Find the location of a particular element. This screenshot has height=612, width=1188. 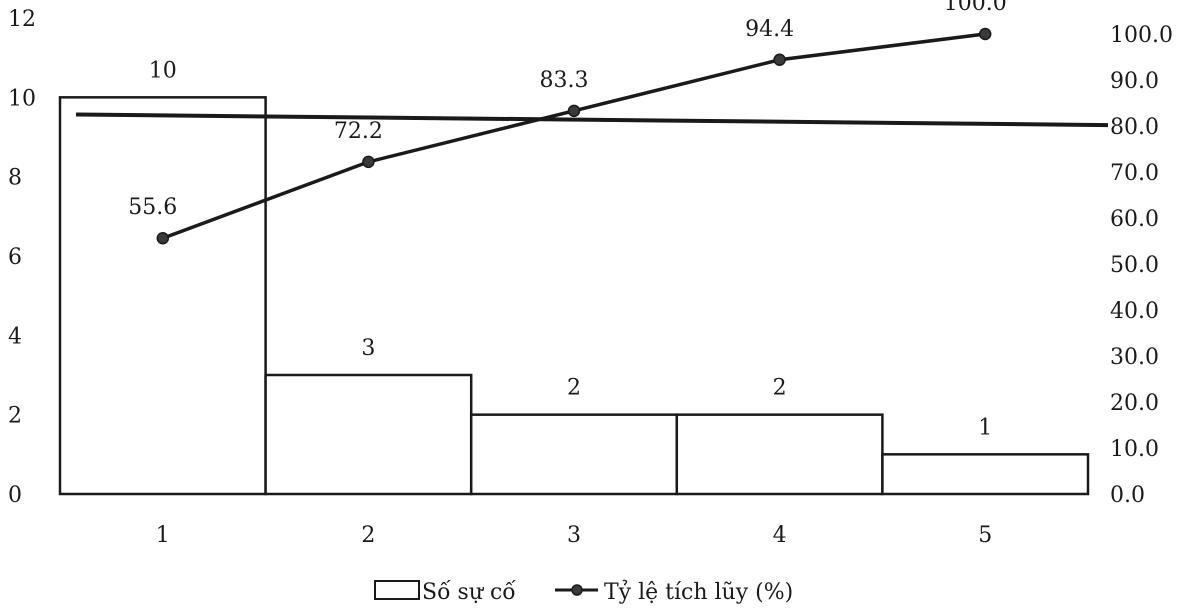

bar-value-label: 1 is located at coordinates (985, 427).